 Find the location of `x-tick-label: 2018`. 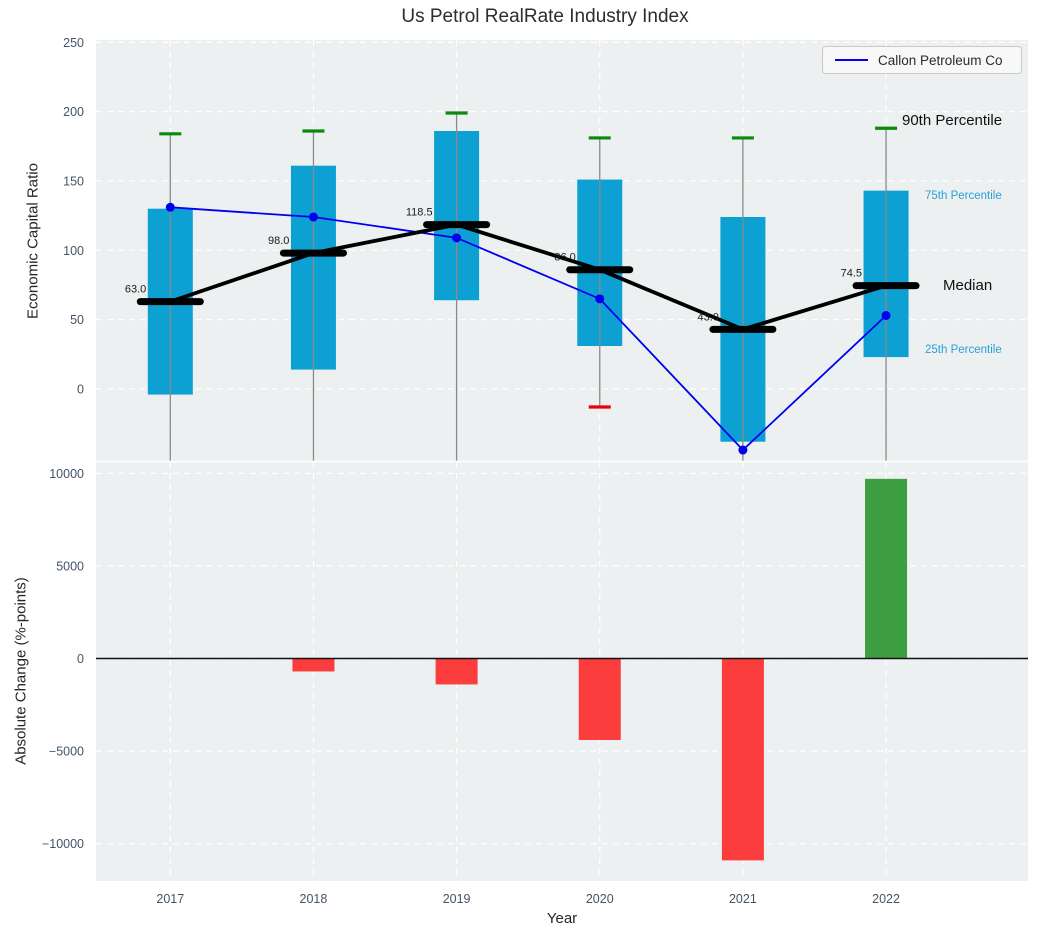

x-tick-label: 2018 is located at coordinates (314, 899).